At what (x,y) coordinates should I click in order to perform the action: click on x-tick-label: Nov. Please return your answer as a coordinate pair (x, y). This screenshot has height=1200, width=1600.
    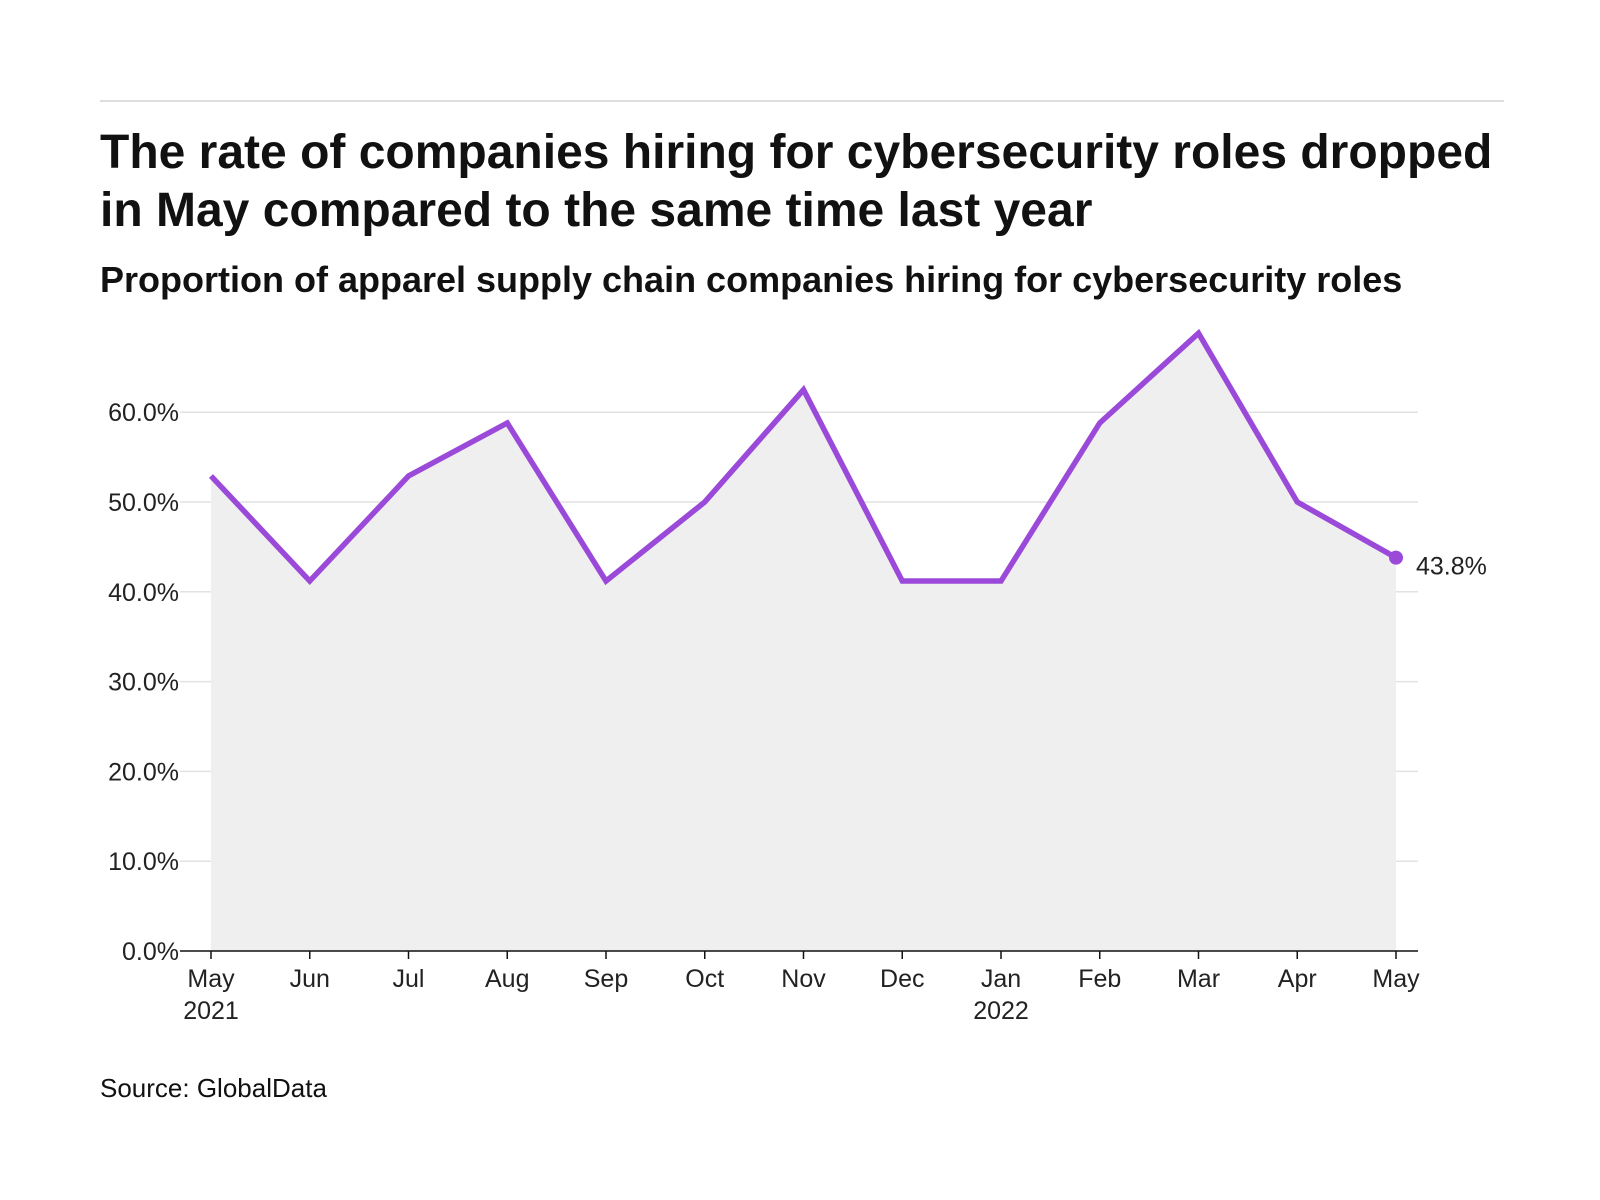
    Looking at the image, I should click on (803, 979).